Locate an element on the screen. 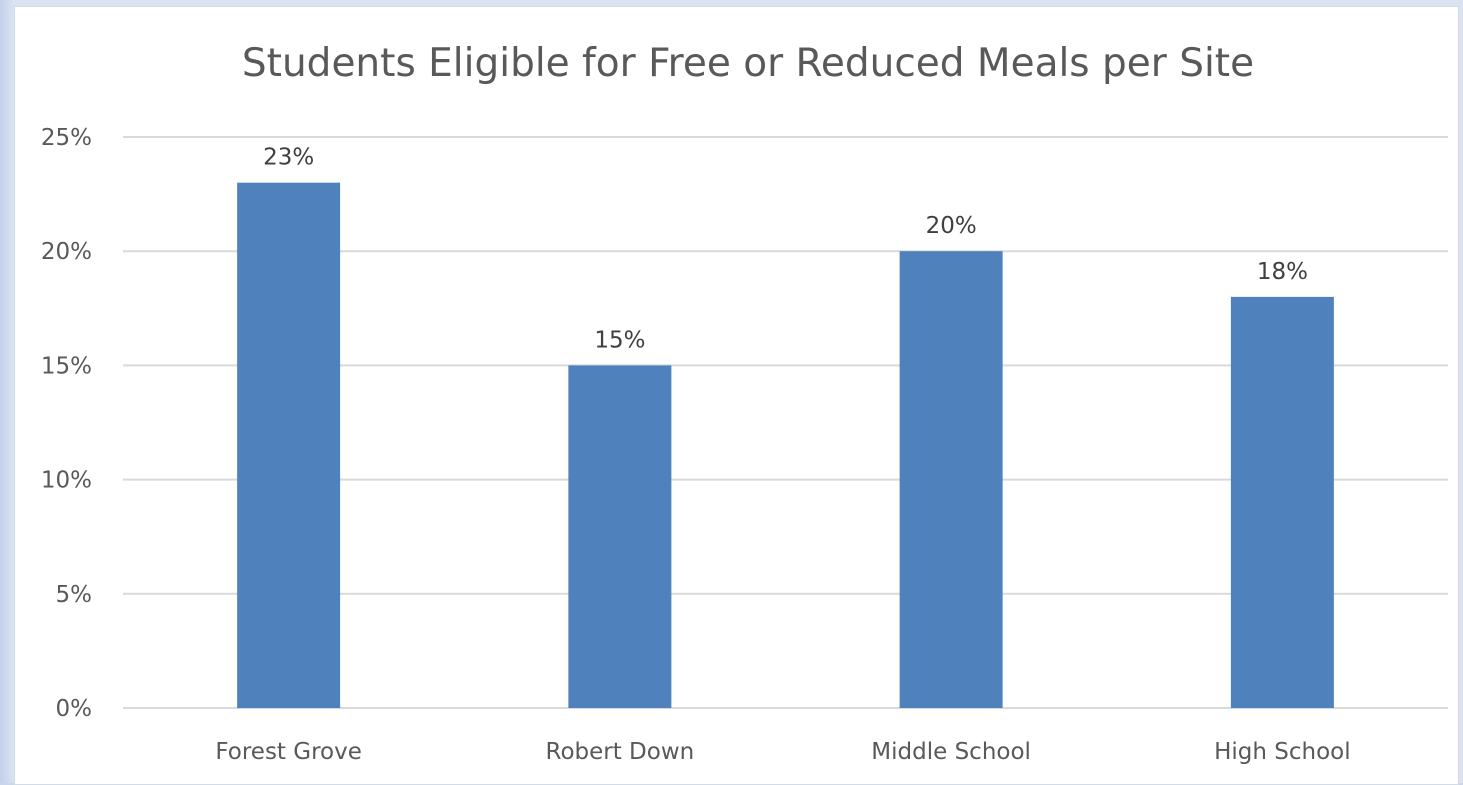 The image size is (1463, 785). x-category-label: Middle School is located at coordinates (951, 752).